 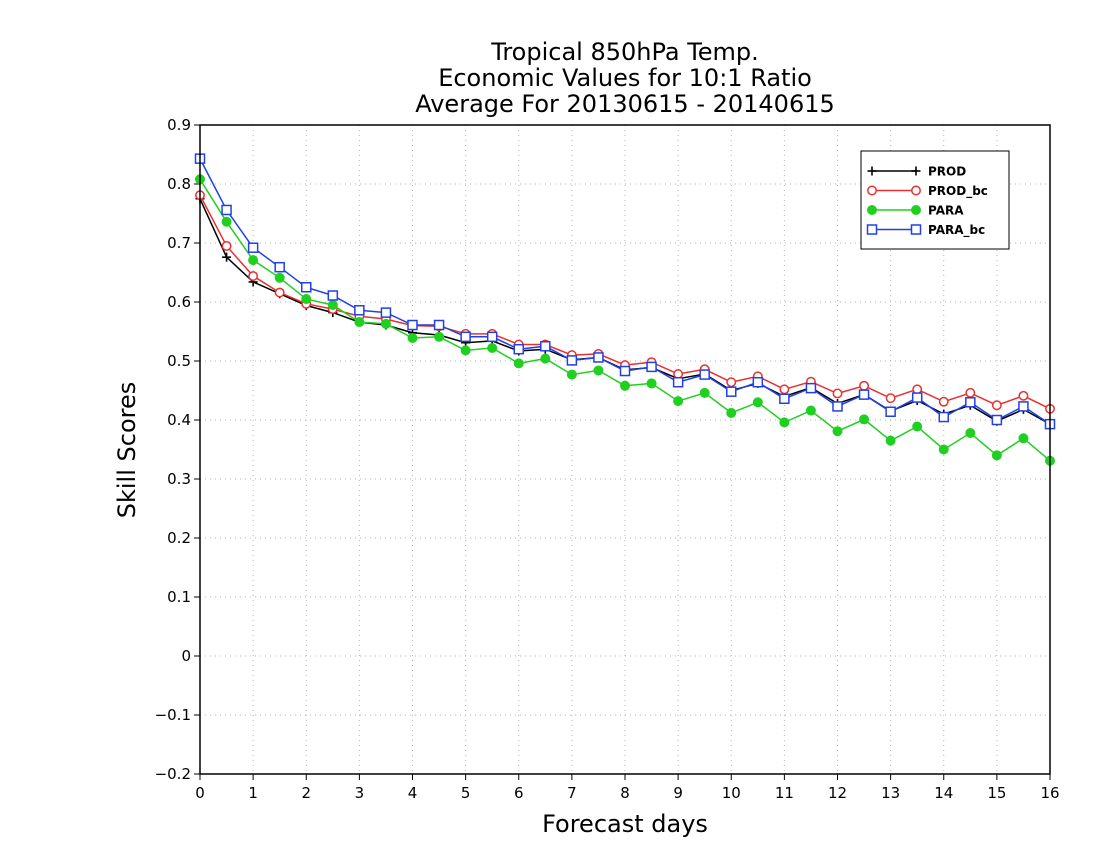 What do you see at coordinates (519, 793) in the screenshot?
I see `x-tick-label: 6` at bounding box center [519, 793].